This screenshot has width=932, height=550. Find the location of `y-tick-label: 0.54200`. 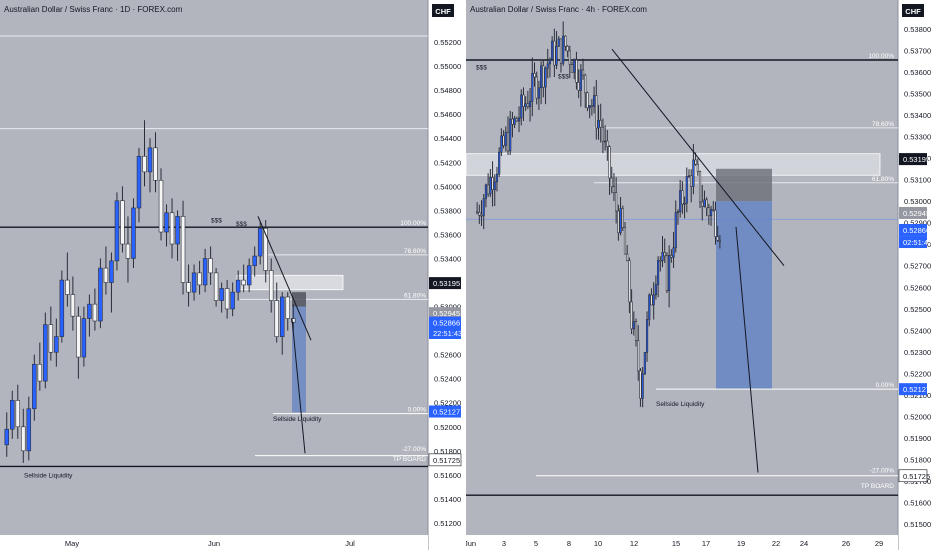

y-tick-label: 0.54200 is located at coordinates (447, 162).